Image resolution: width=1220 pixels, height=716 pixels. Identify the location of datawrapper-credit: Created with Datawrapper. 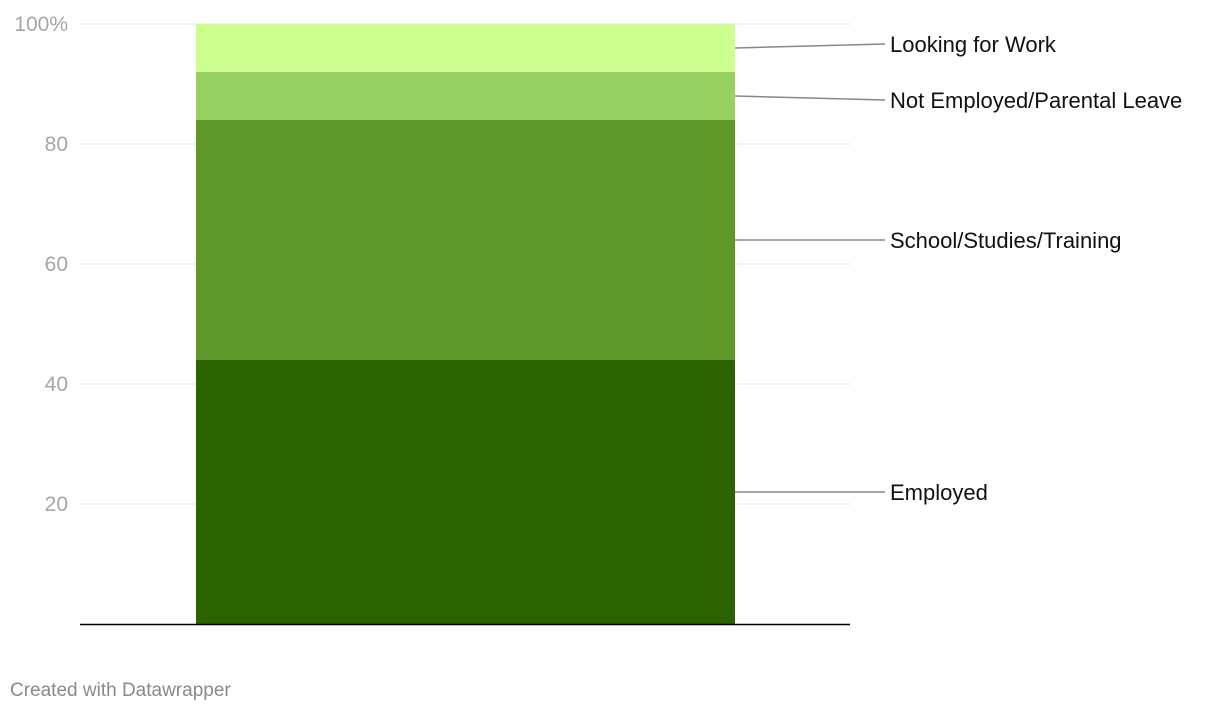
(120, 690).